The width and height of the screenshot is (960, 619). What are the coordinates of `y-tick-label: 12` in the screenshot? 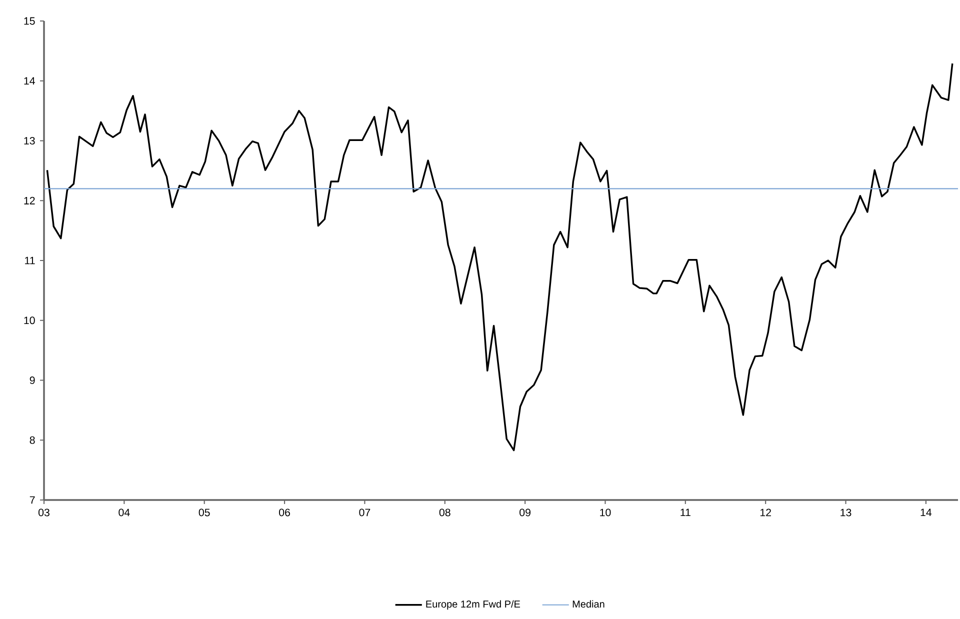 It's located at (29, 200).